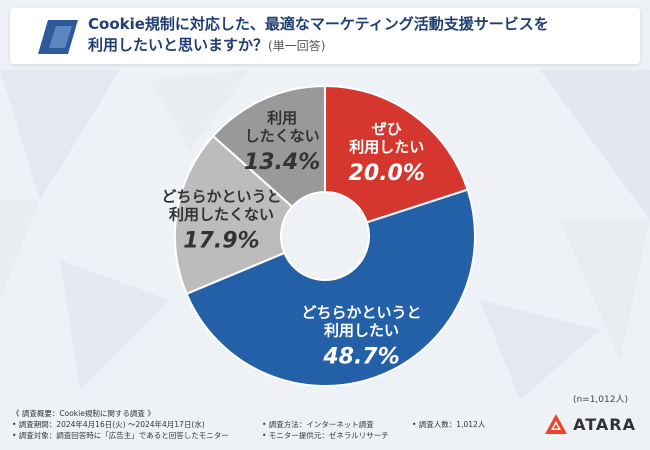 The width and height of the screenshot is (650, 450). I want to click on slice-label-not-use-line2: したくない, so click(282, 136).